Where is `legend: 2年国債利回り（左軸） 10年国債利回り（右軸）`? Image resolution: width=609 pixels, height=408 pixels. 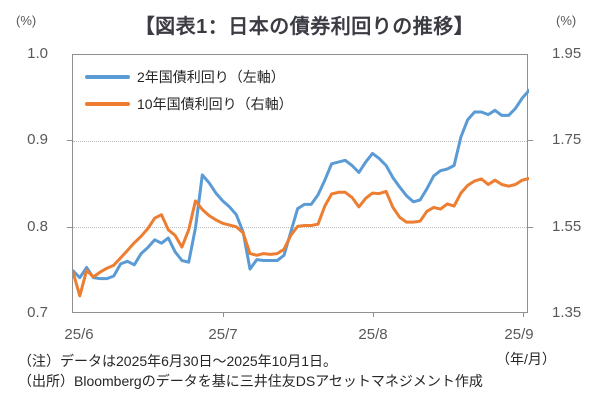 legend: 2年国債利回り（左軸） 10年国債利回り（右軸） is located at coordinates (189, 90).